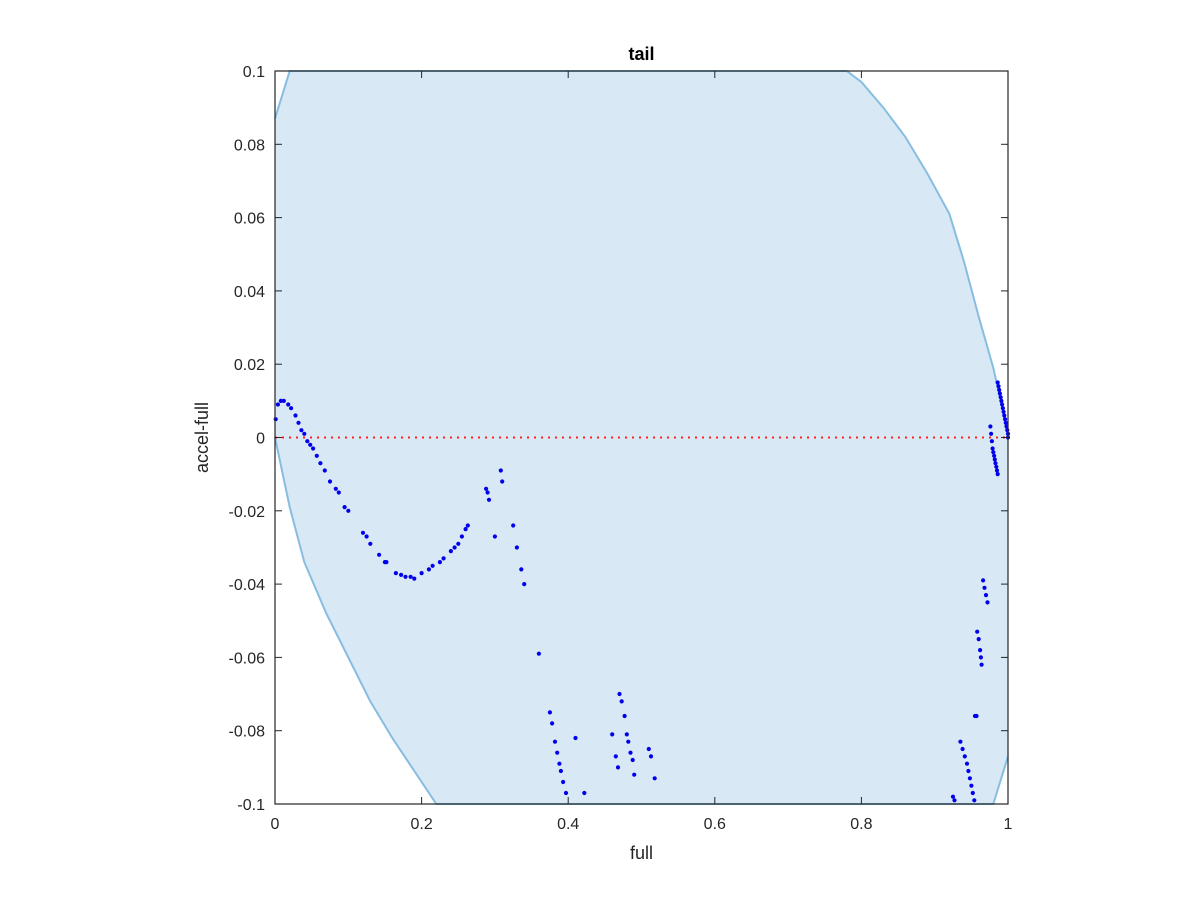 Image resolution: width=1200 pixels, height=900 pixels. What do you see at coordinates (249, 145) in the screenshot?
I see `y-tick-label: 0.08` at bounding box center [249, 145].